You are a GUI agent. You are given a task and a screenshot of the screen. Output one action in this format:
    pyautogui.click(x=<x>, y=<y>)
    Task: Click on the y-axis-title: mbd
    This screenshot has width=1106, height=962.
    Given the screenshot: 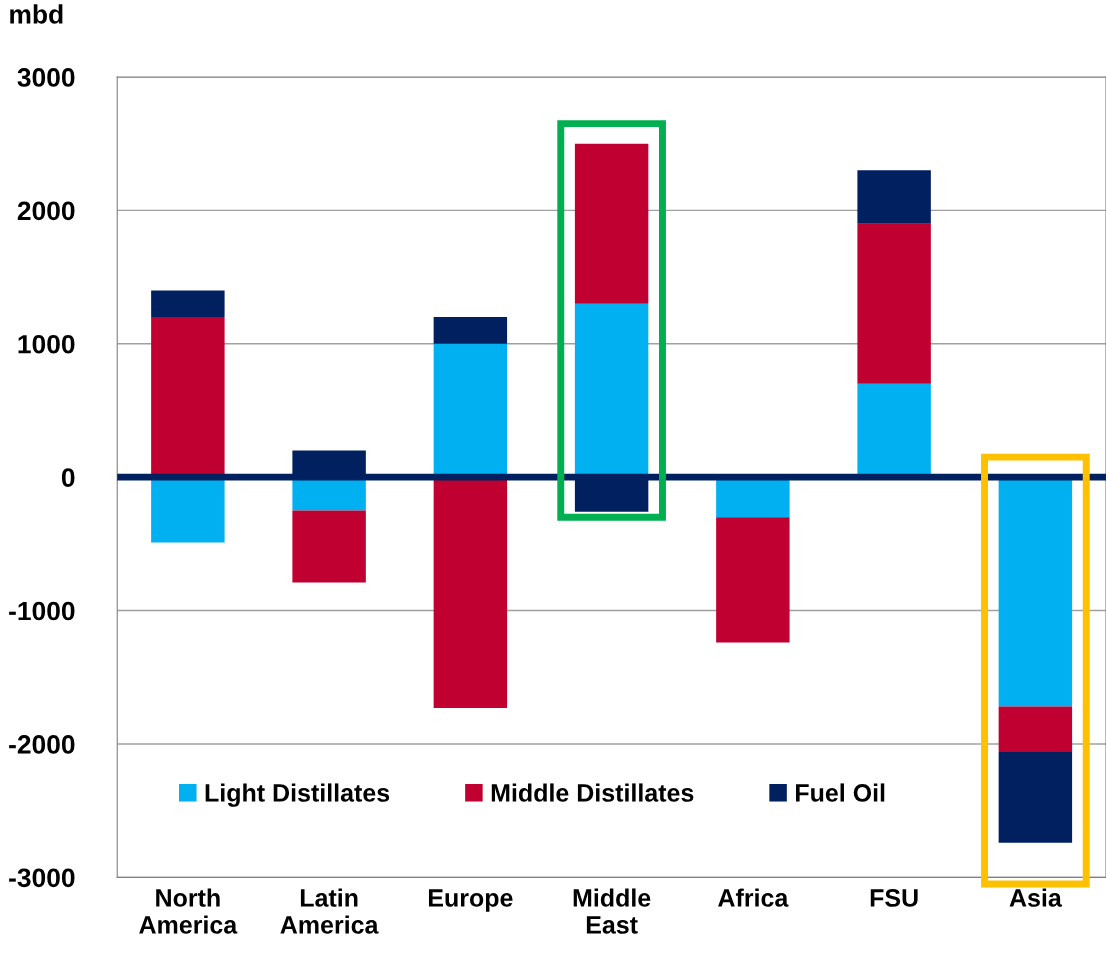 What is the action you would take?
    pyautogui.click(x=36, y=14)
    